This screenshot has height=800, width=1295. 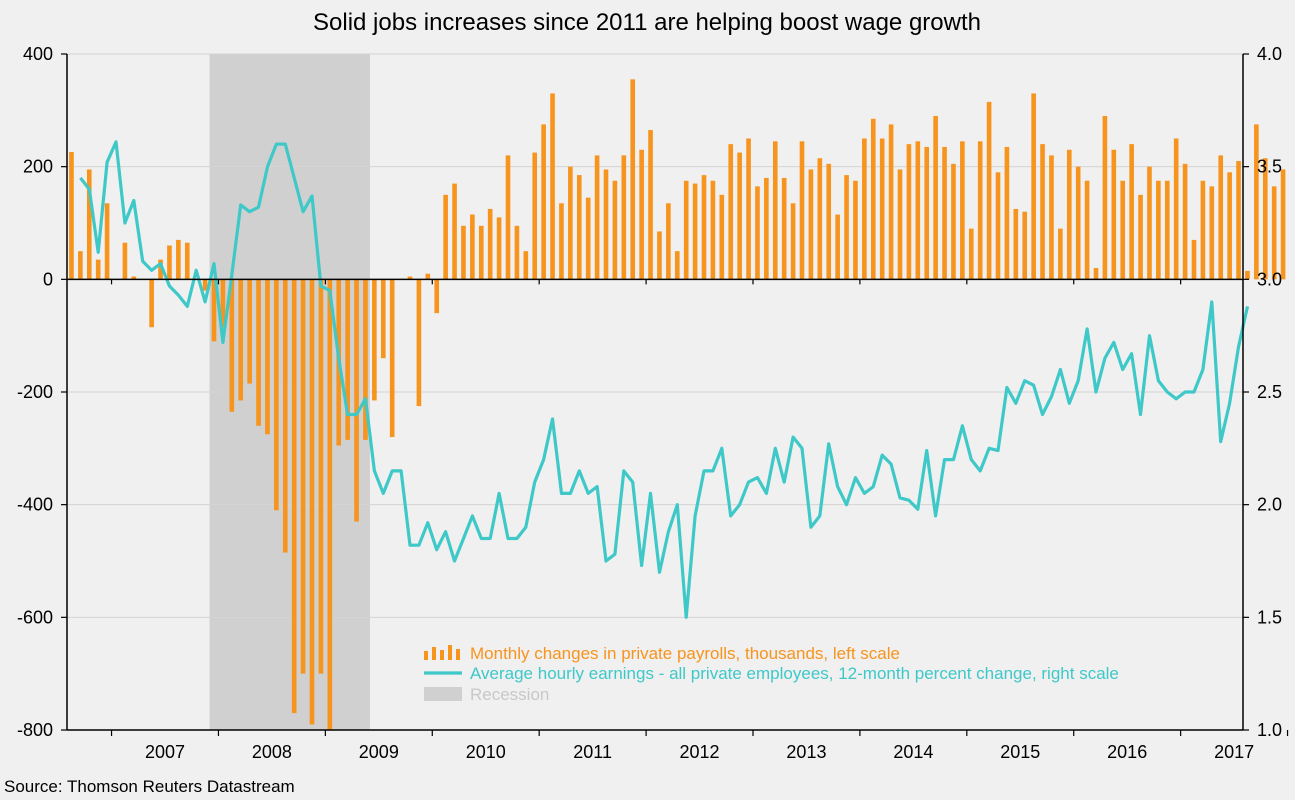 What do you see at coordinates (38, 54) in the screenshot?
I see `left-axis-tick-label: 400` at bounding box center [38, 54].